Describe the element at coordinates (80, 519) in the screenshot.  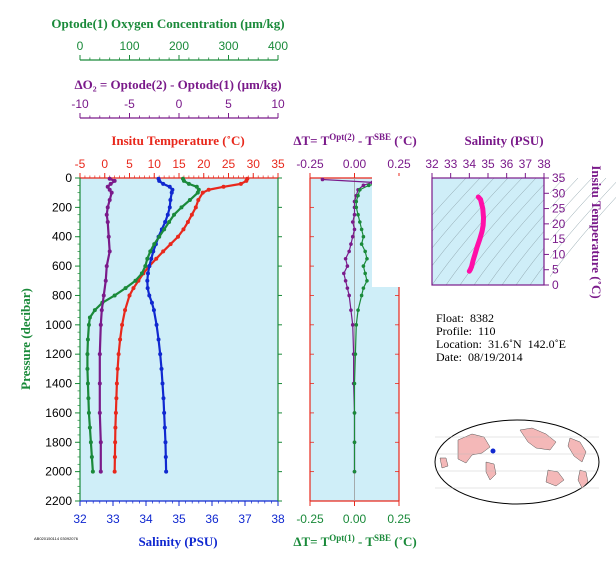
I see `salinity-tick-label: 32` at that location.